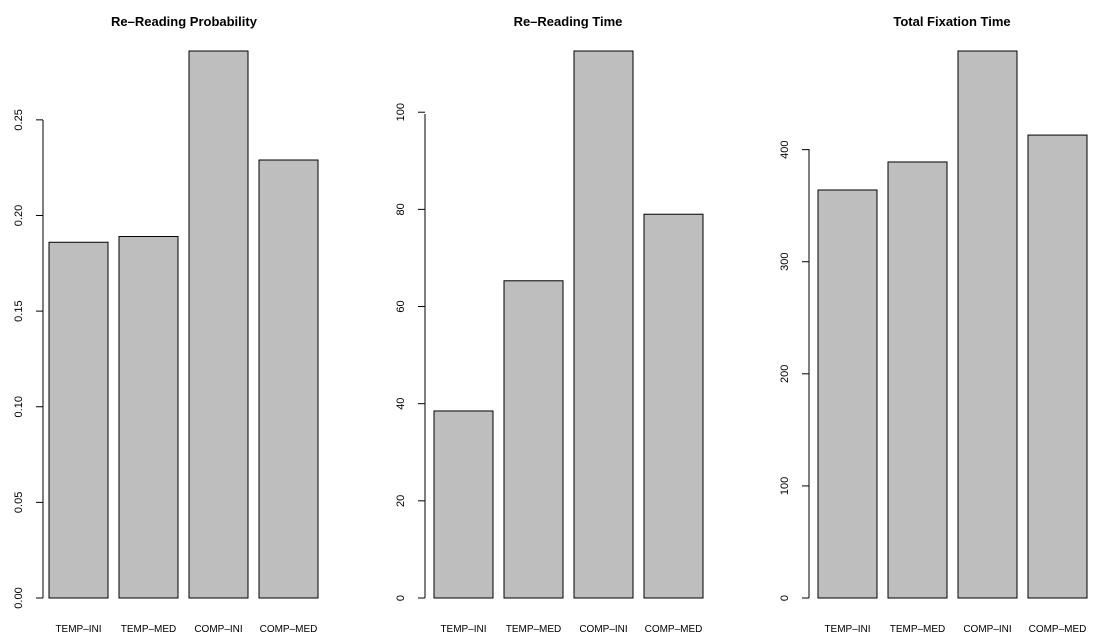 This screenshot has width=1093, height=633. Describe the element at coordinates (951, 21) in the screenshot. I see `panel-title: Total Fixation Time` at that location.